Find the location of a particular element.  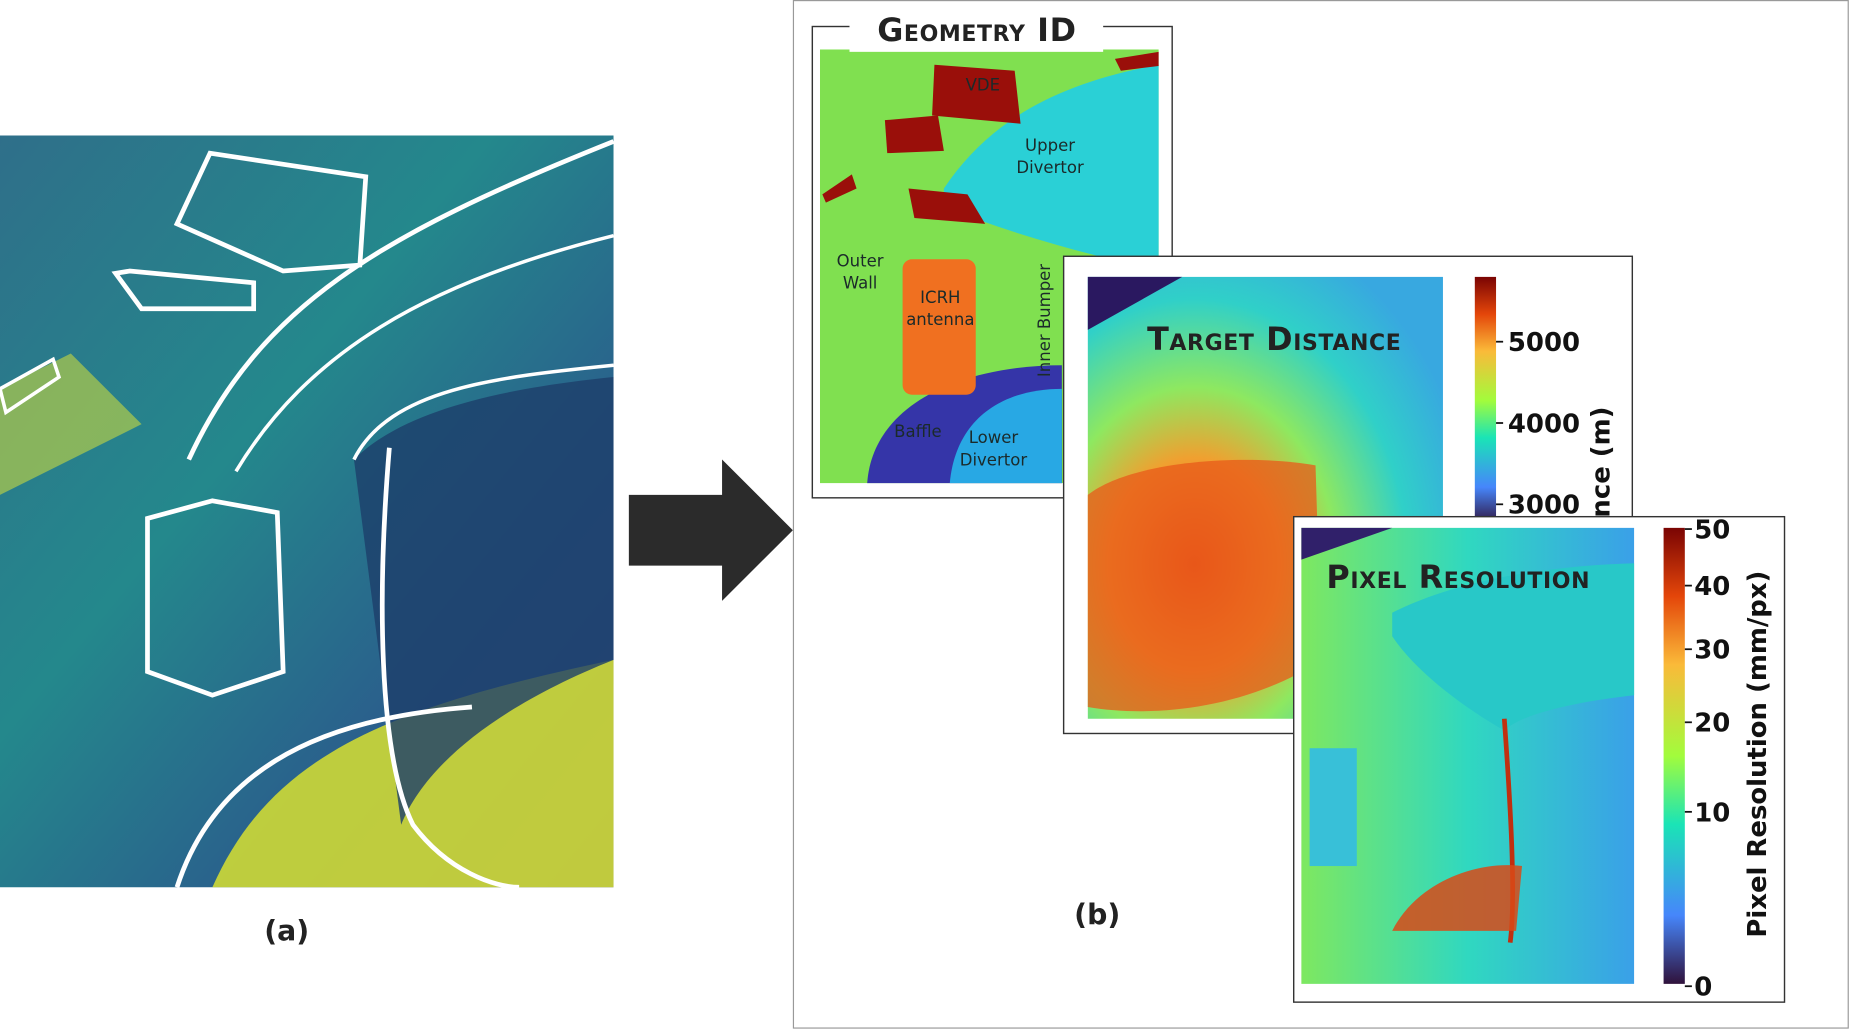

region-label: antenna is located at coordinates (940, 319).